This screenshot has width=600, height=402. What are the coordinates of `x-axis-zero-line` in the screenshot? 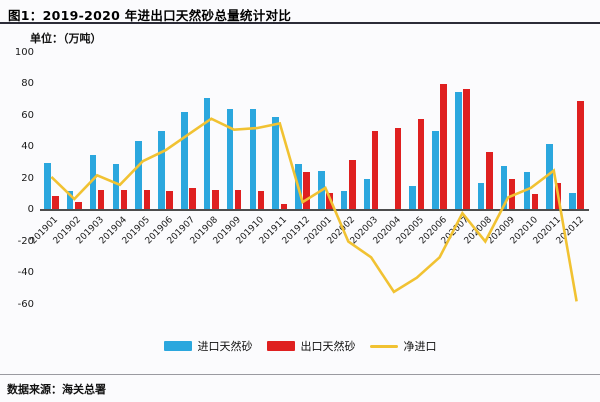 It's located at (314, 210).